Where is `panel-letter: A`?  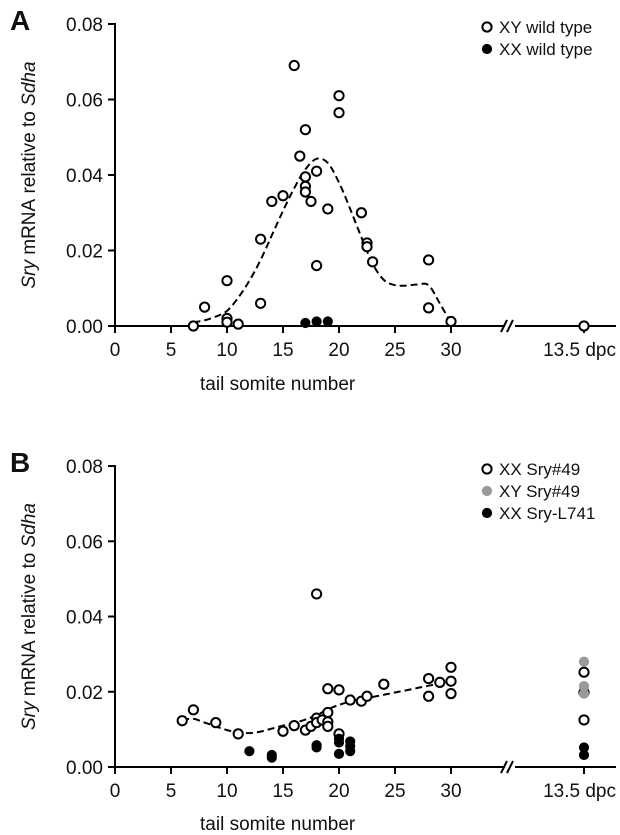
panel-letter: A is located at coordinates (20, 20).